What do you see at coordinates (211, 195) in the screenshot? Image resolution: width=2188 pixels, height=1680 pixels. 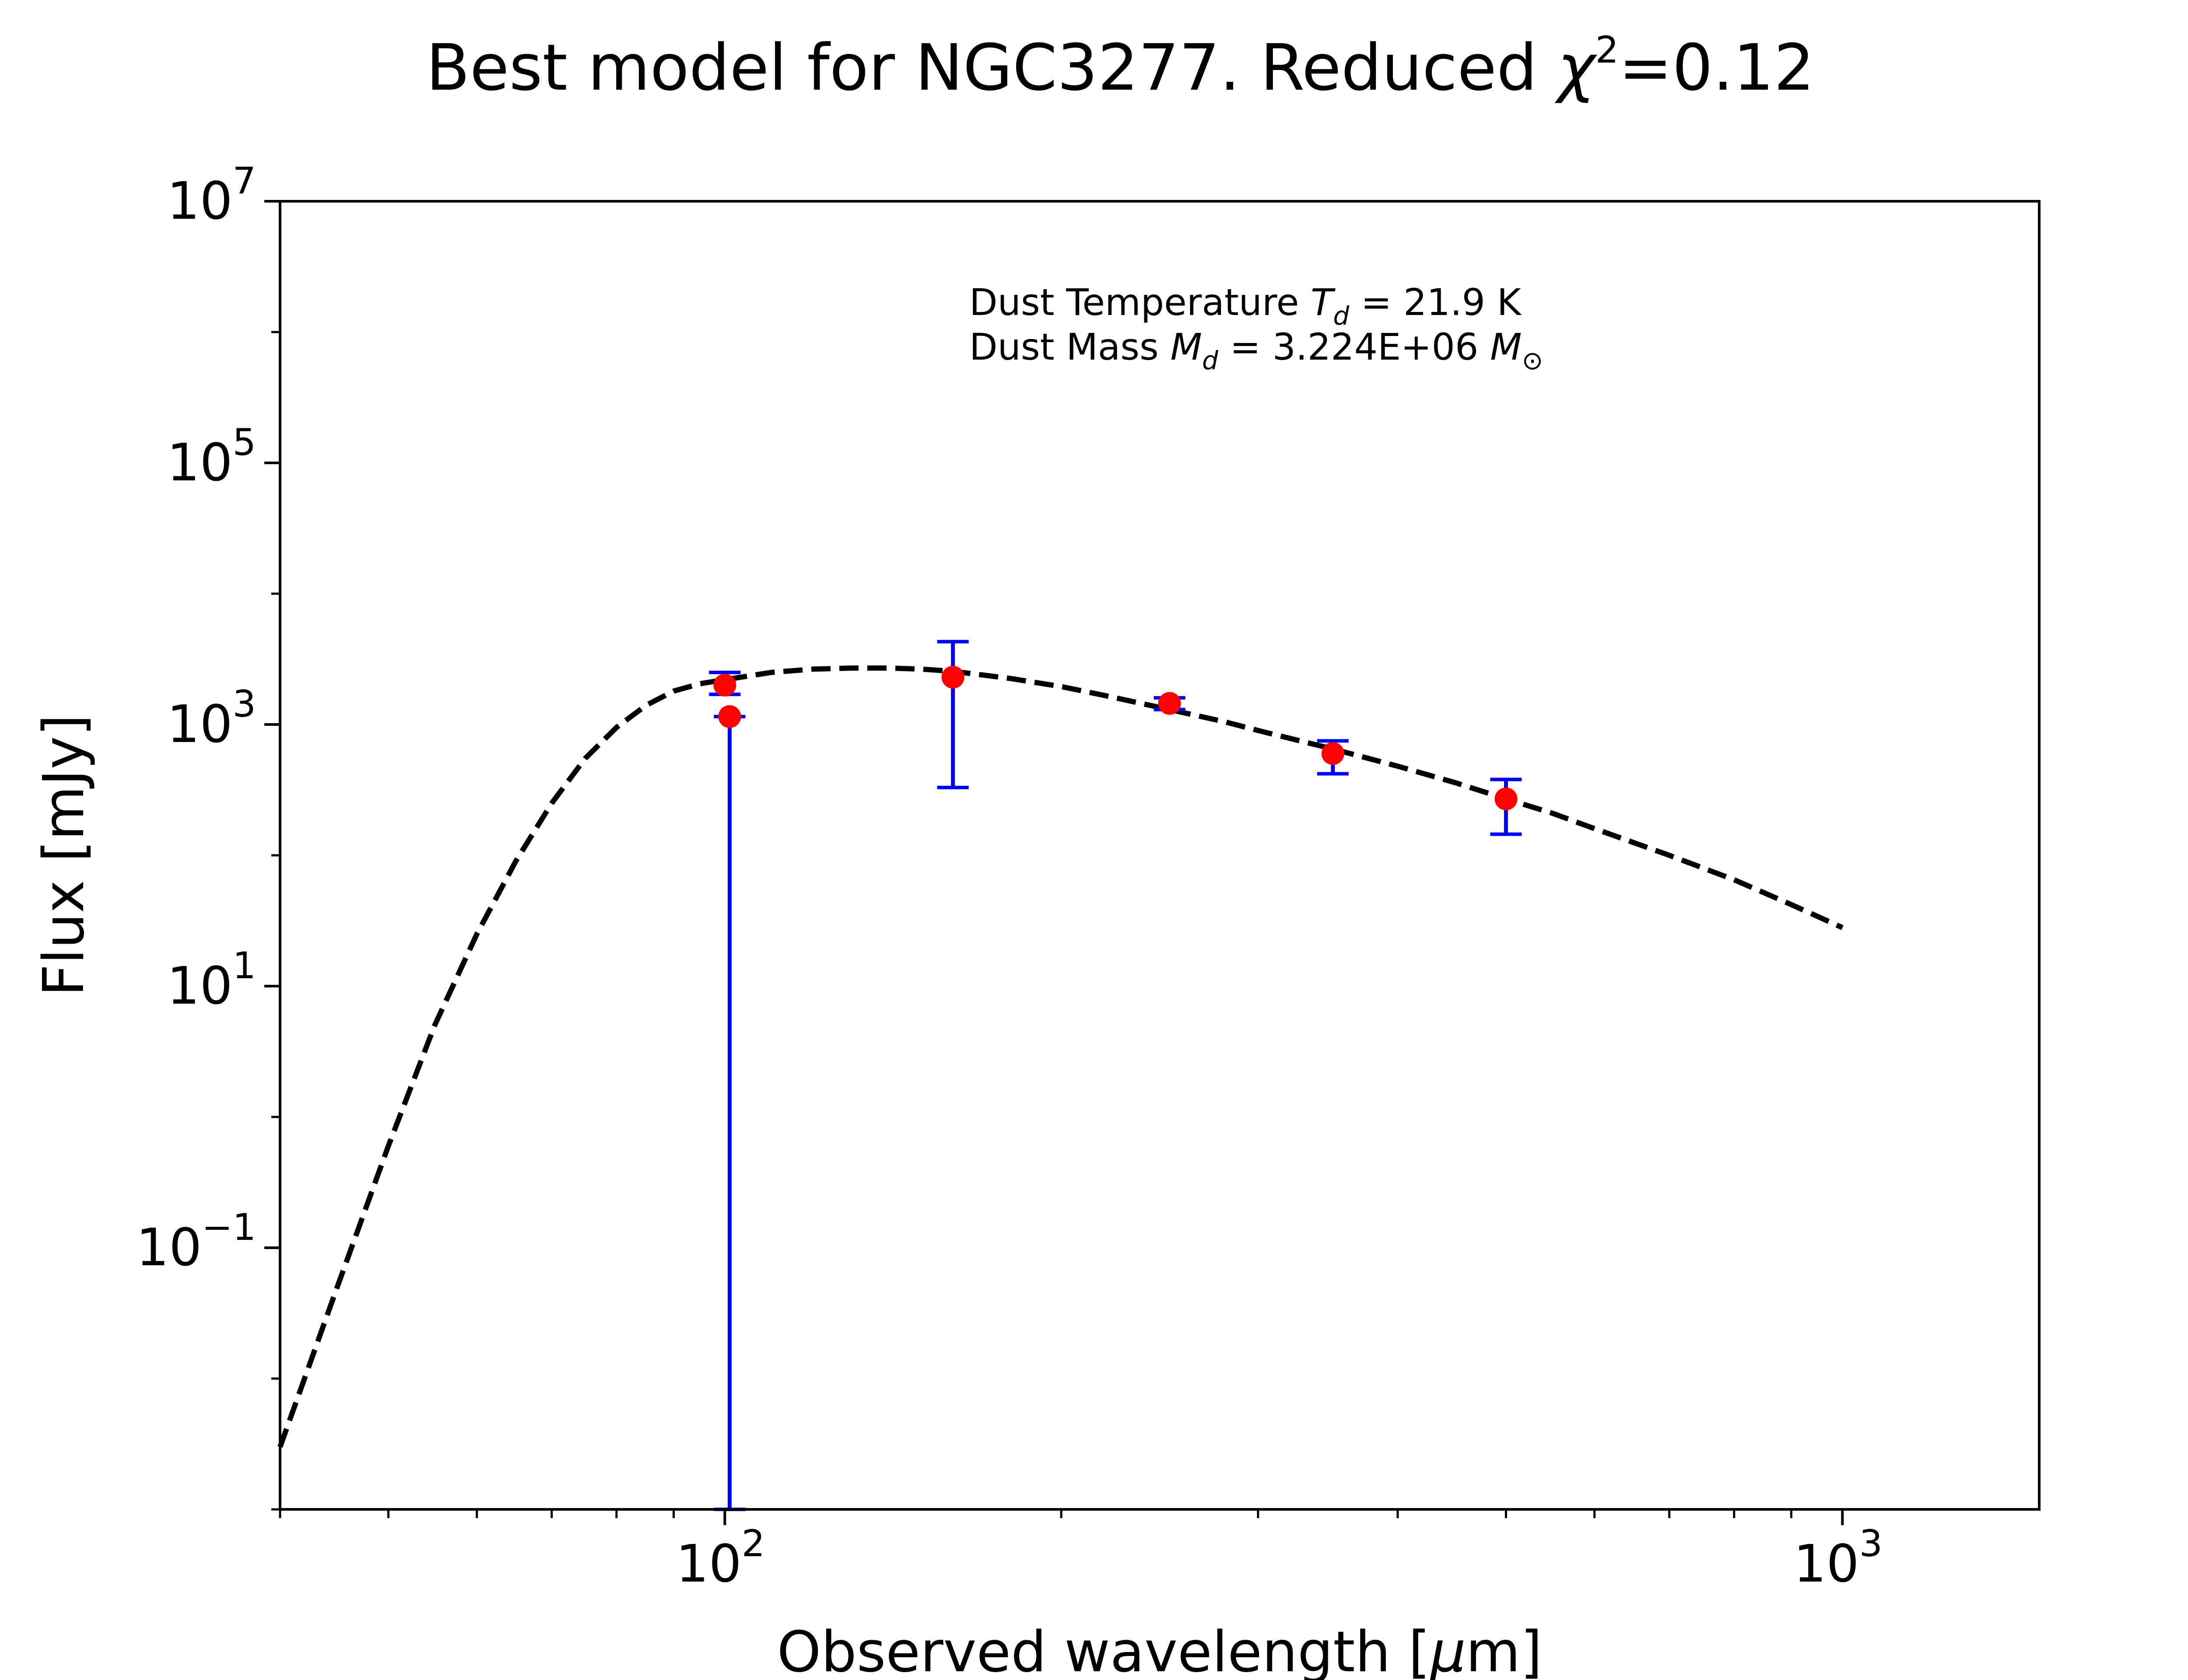 I see `y-tick-label-0: 10⁷` at bounding box center [211, 195].